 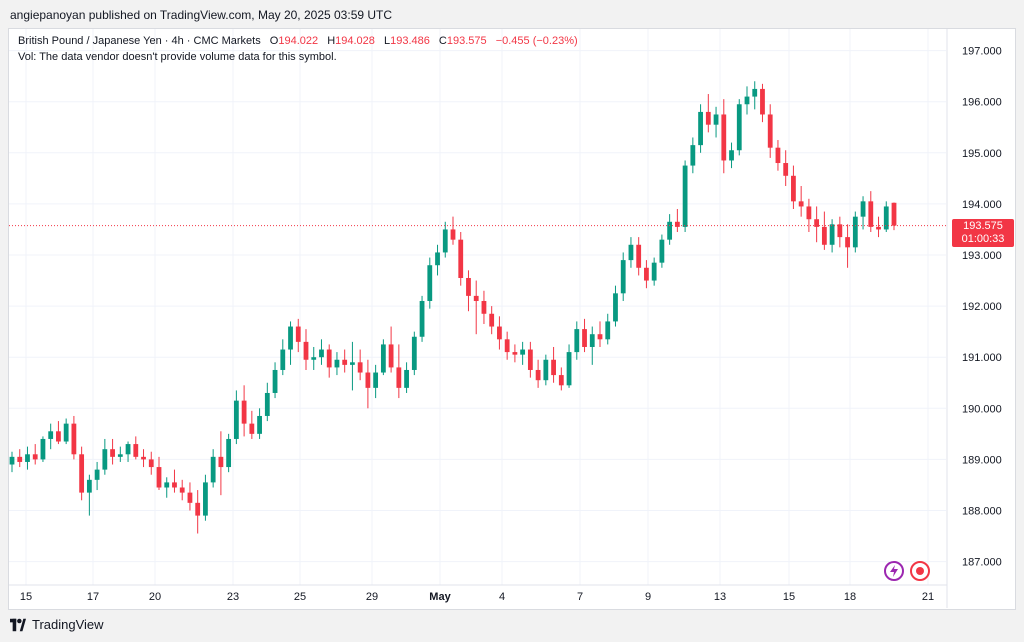 I want to click on x-tick-label: 18, so click(x=850, y=597).